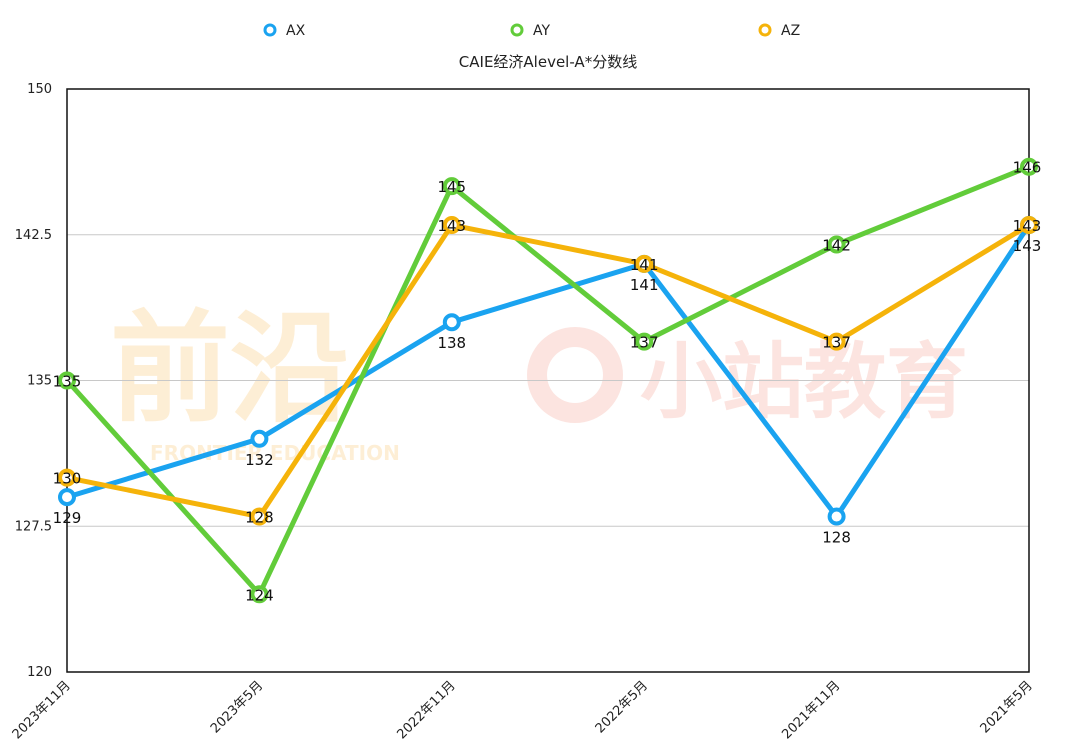  What do you see at coordinates (39, 672) in the screenshot?
I see `y-tick-label: 120` at bounding box center [39, 672].